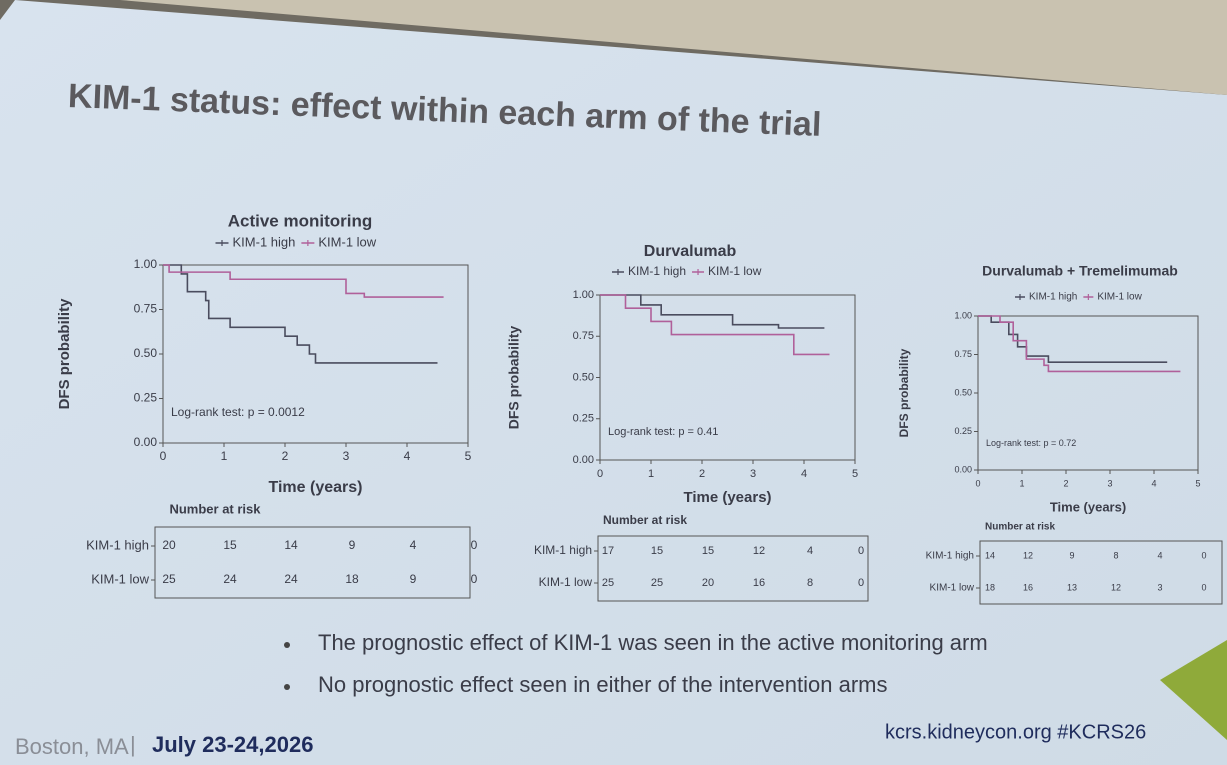 This screenshot has height=765, width=1227. What do you see at coordinates (810, 551) in the screenshot?
I see `risk-count: 4` at bounding box center [810, 551].